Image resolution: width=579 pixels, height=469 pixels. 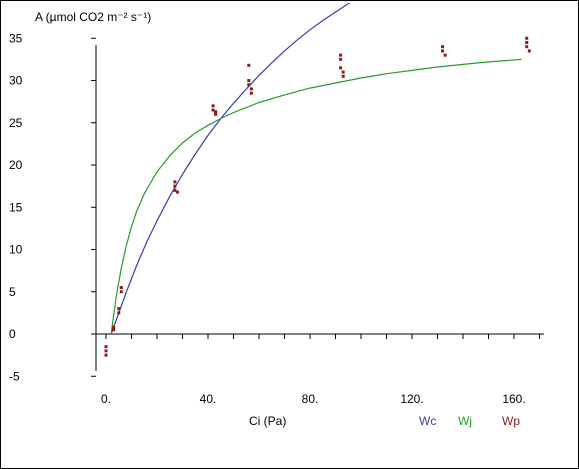 I want to click on x-tick-label: 80., so click(x=310, y=399).